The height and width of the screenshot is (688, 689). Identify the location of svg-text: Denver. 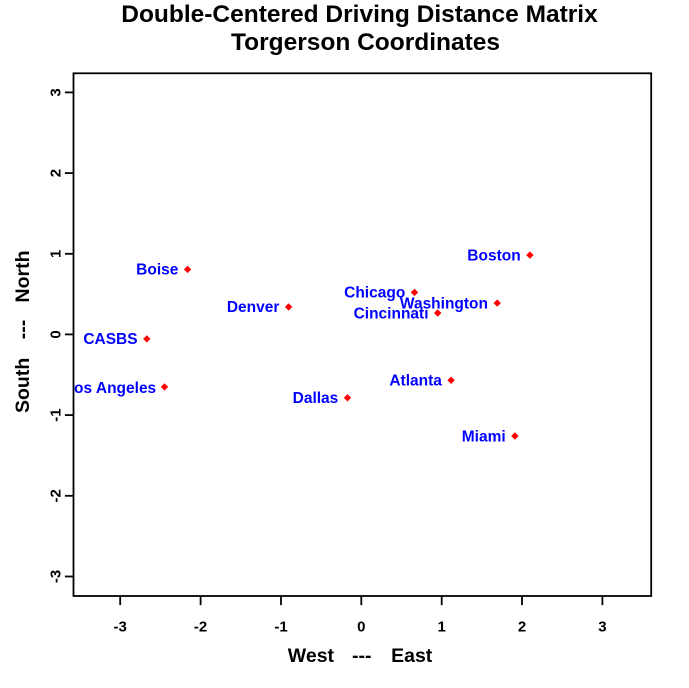
(253, 307).